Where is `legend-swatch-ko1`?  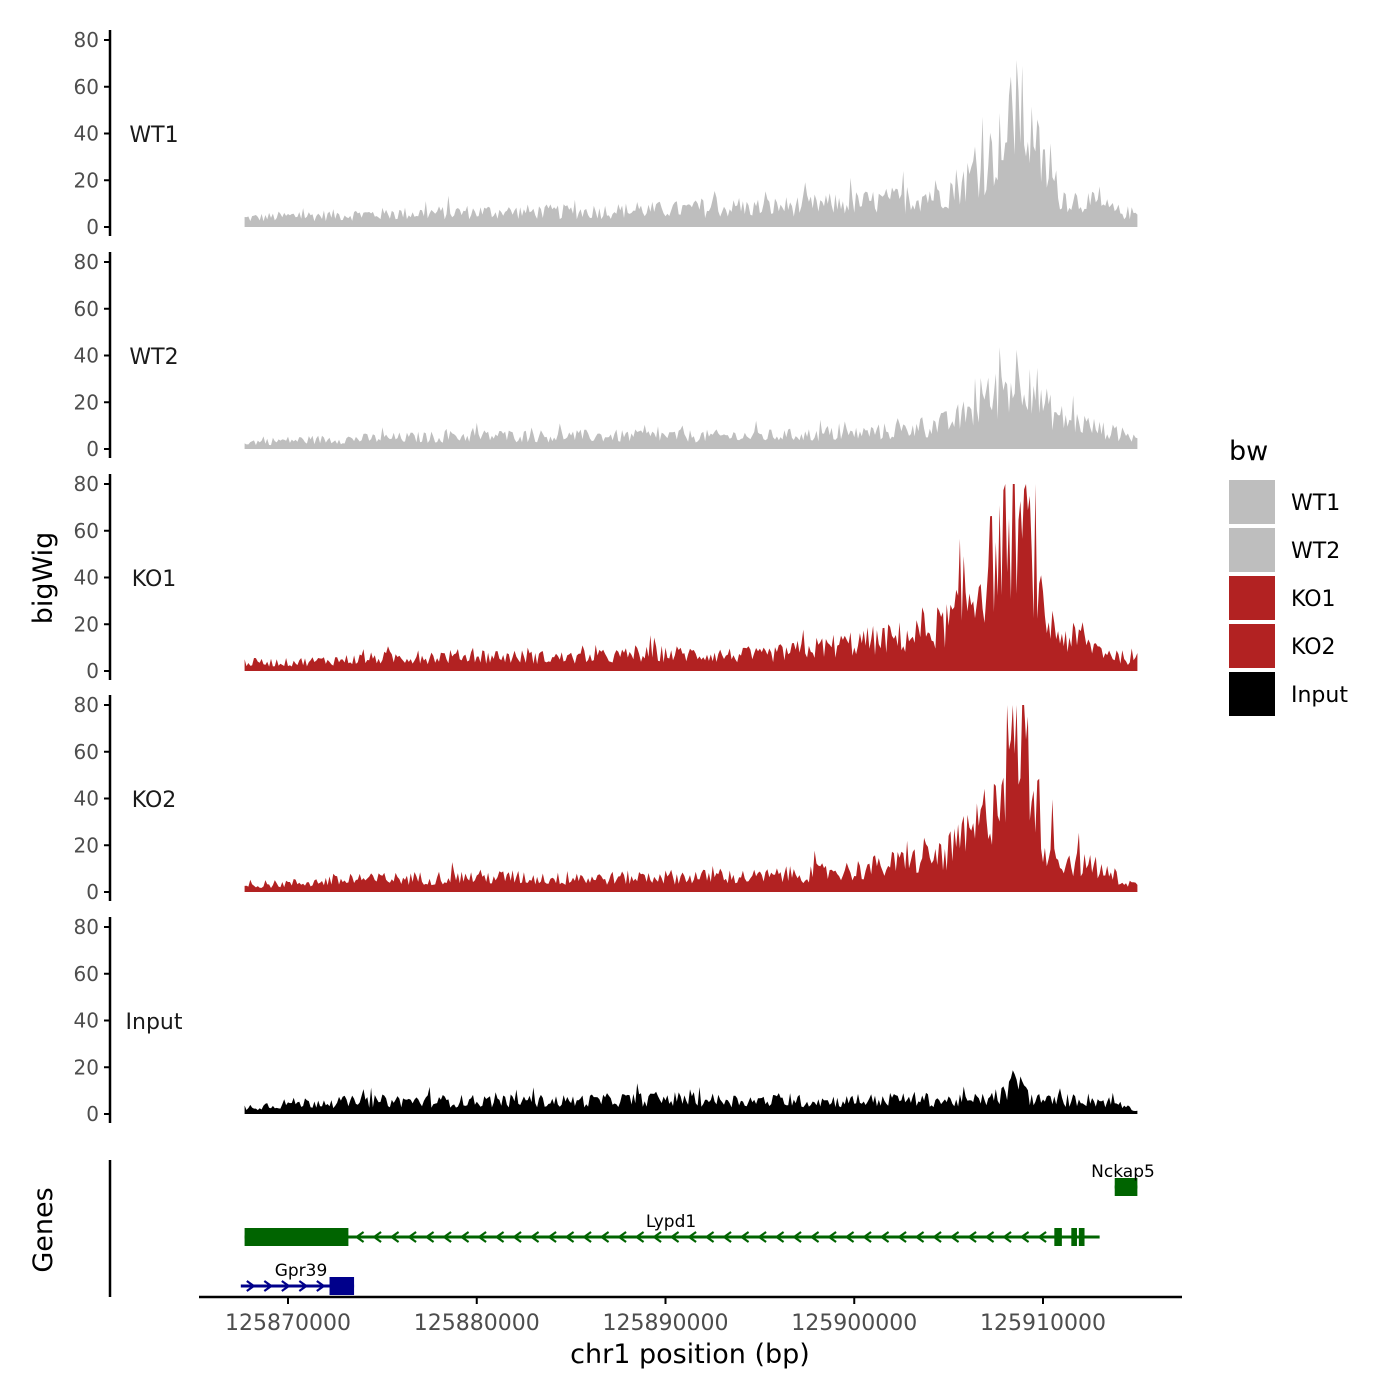 legend-swatch-ko1 is located at coordinates (1252, 598).